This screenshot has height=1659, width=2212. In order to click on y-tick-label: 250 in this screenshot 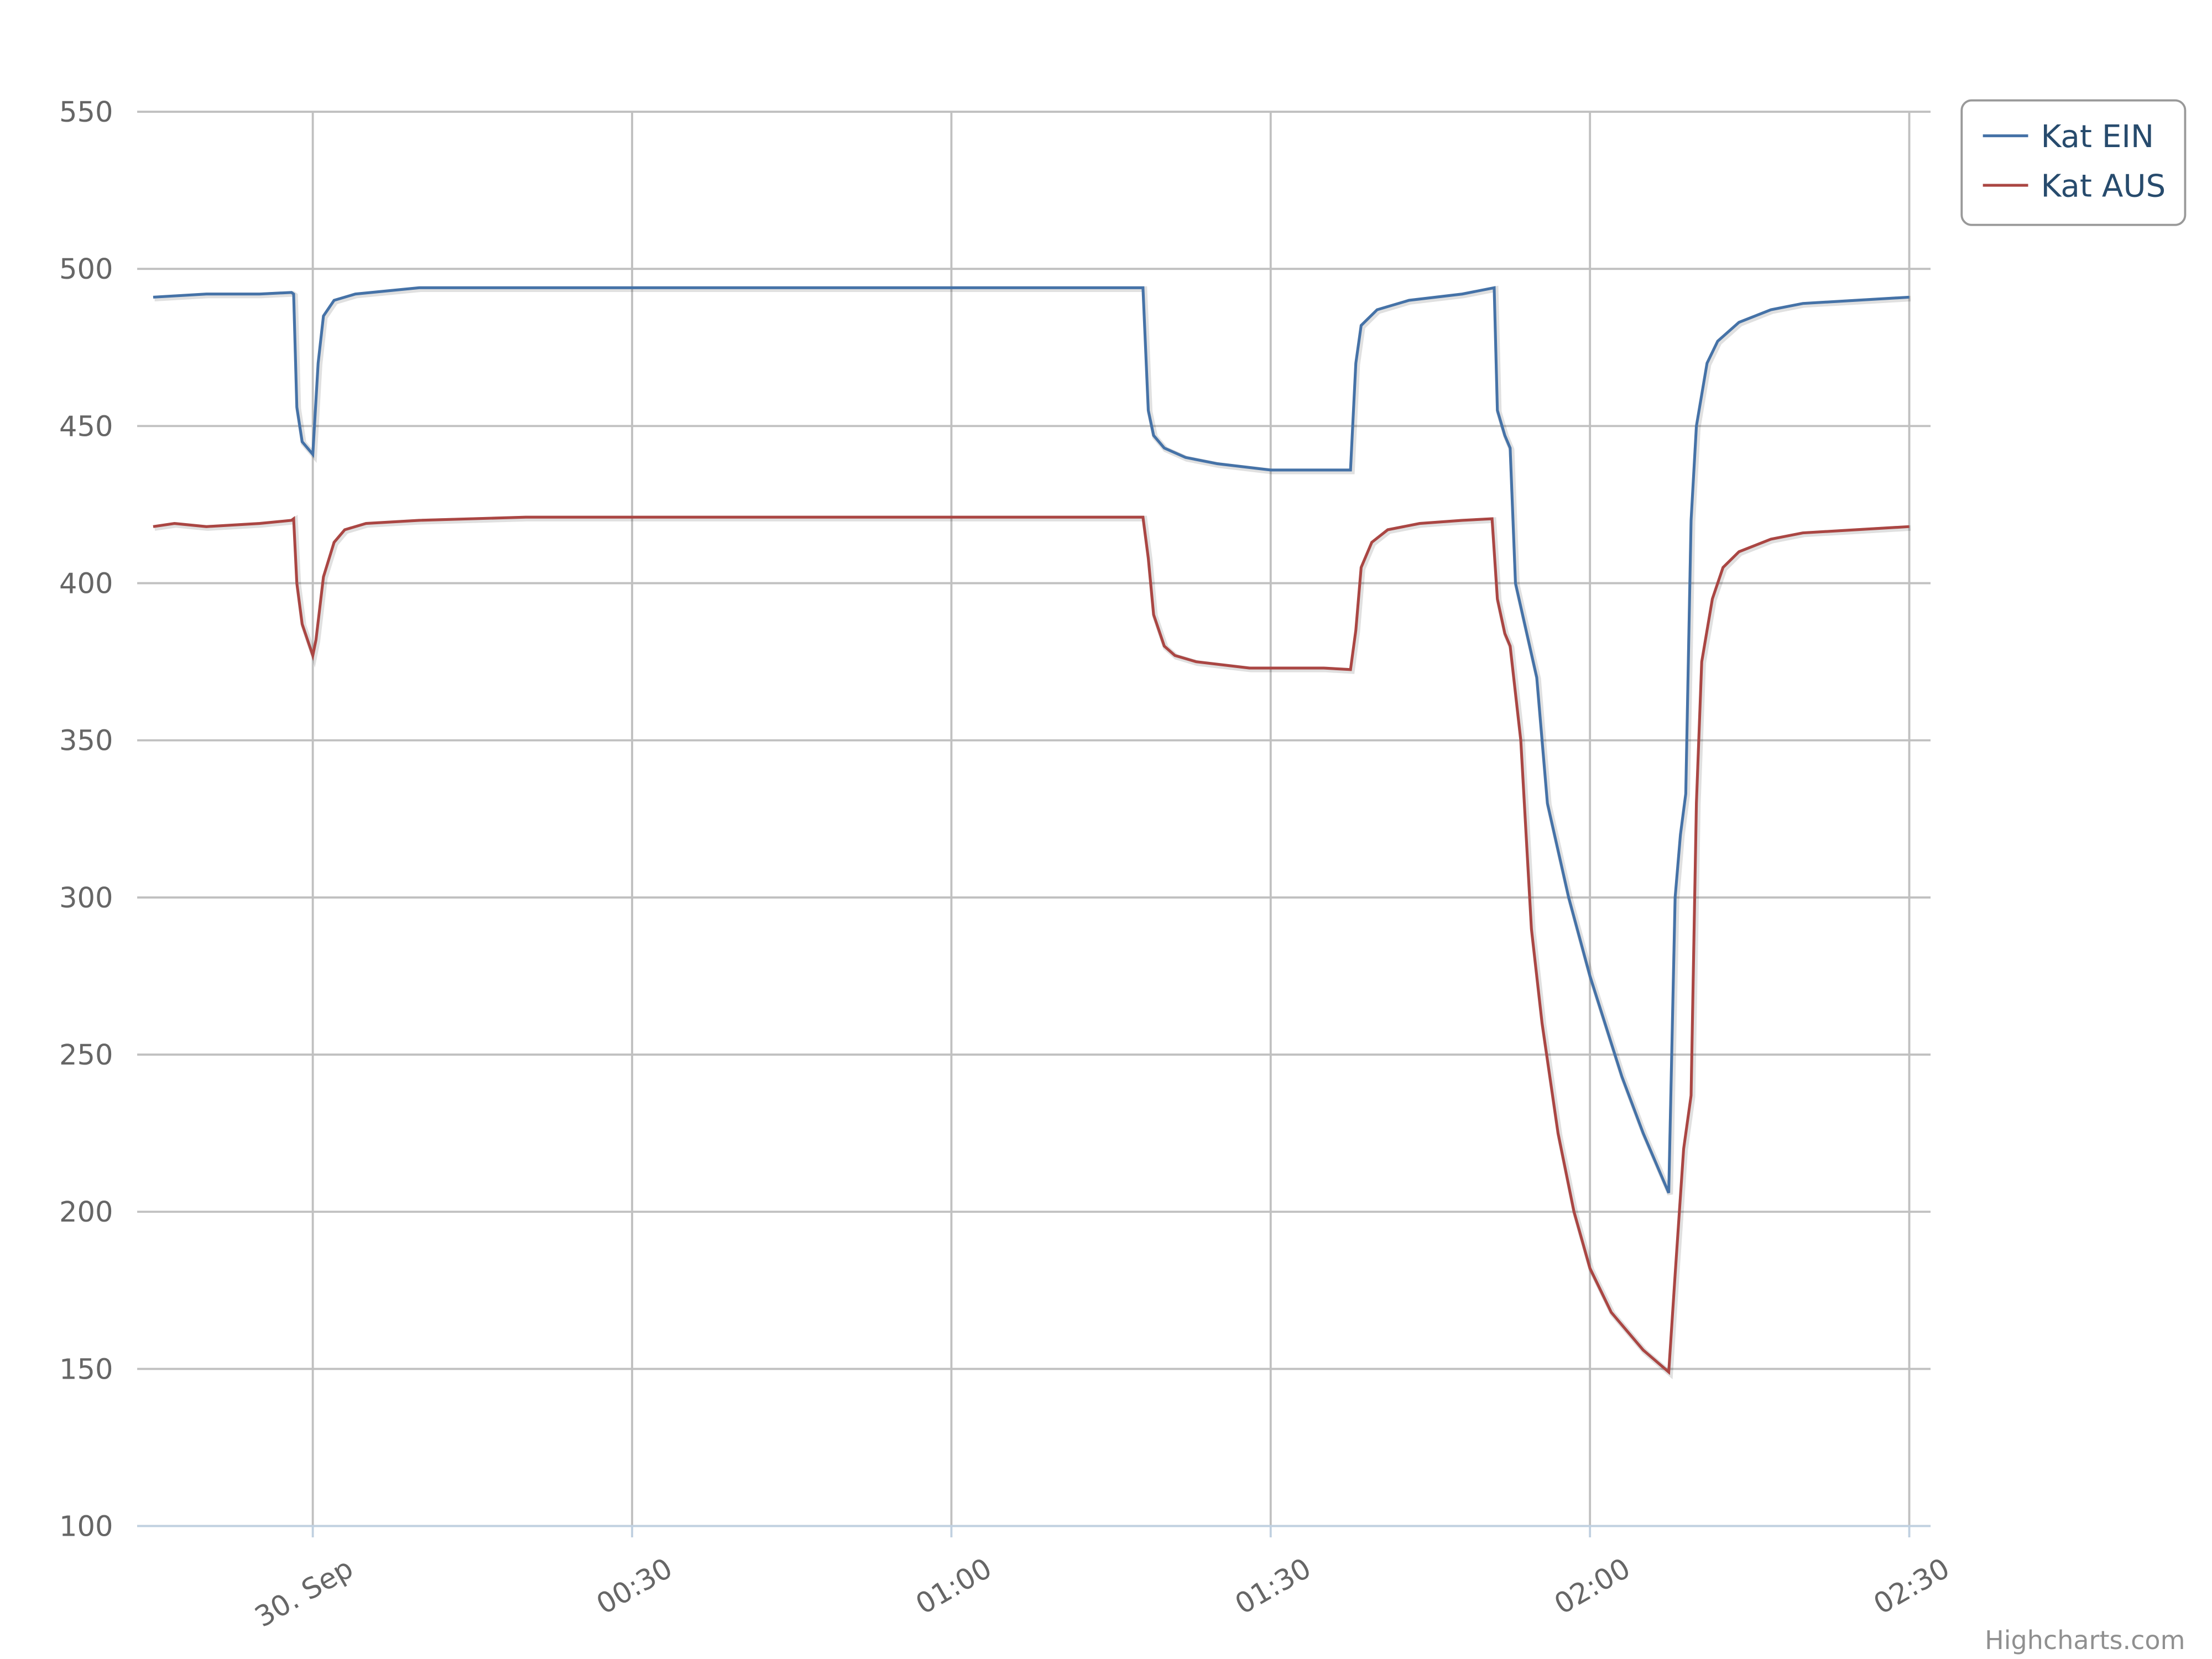, I will do `click(86, 1056)`.